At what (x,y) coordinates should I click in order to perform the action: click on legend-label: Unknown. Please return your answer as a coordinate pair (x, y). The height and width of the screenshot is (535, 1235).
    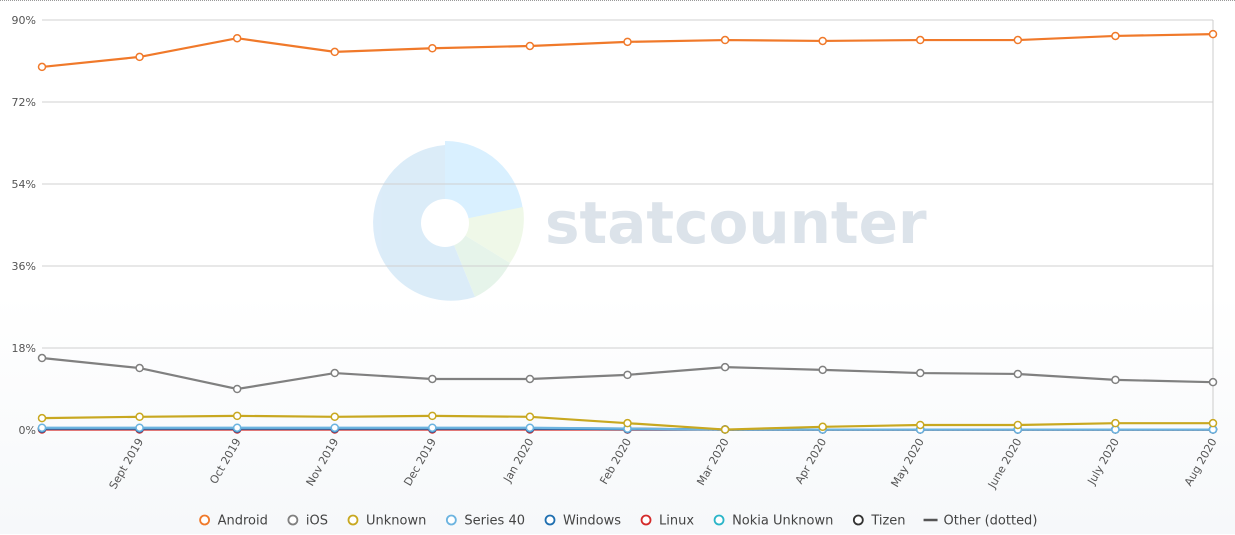
    Looking at the image, I should click on (396, 521).